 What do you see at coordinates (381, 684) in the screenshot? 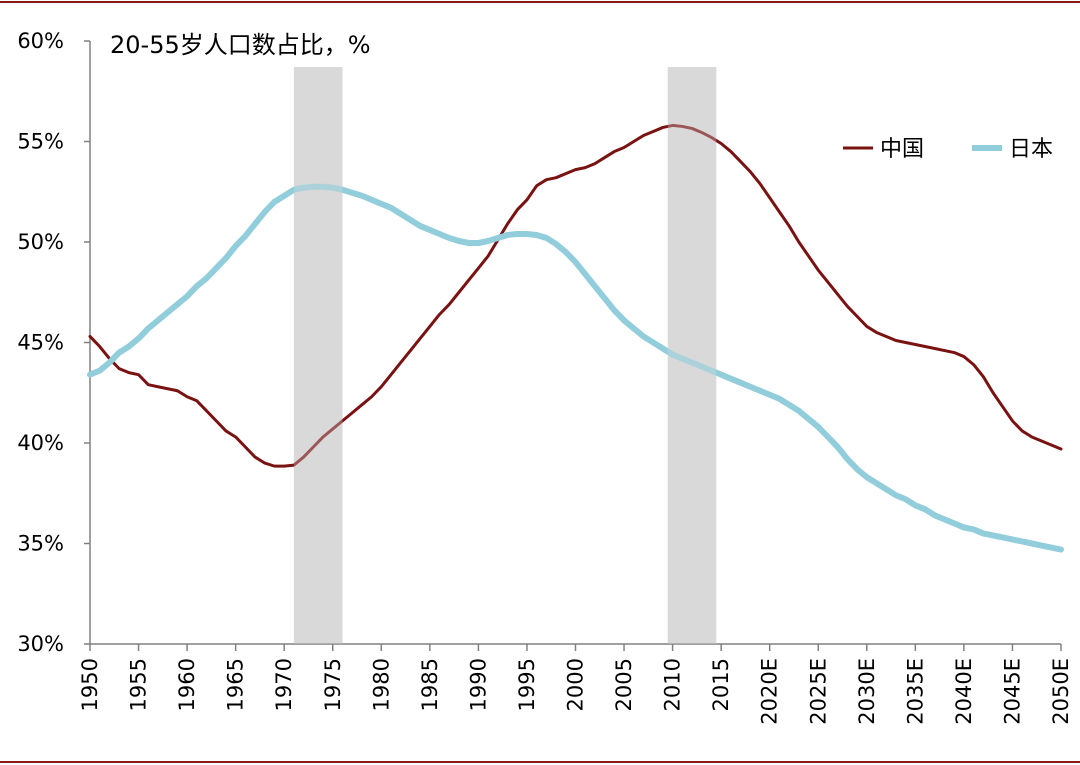
I see `x-tick-label: 1980` at bounding box center [381, 684].